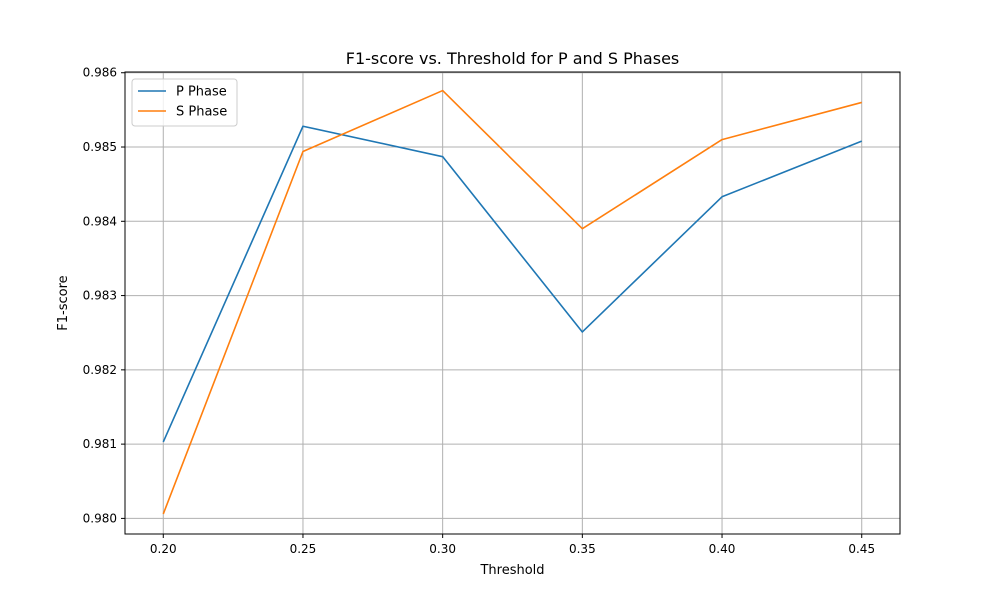 The height and width of the screenshot is (600, 1000). I want to click on x-tick-label: 0.45, so click(861, 549).